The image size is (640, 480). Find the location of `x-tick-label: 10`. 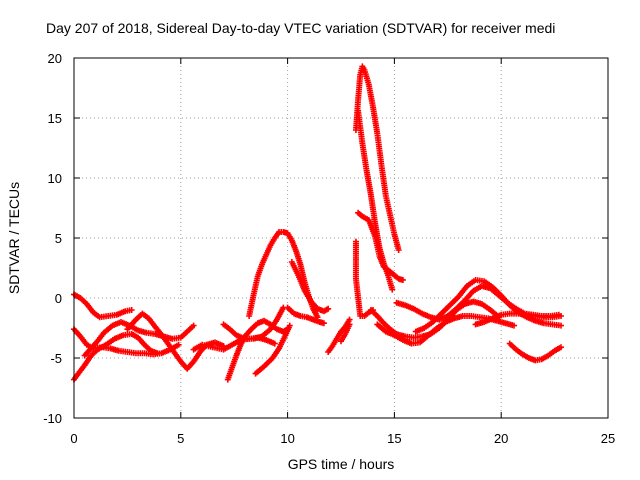

x-tick-label: 10 is located at coordinates (287, 438).